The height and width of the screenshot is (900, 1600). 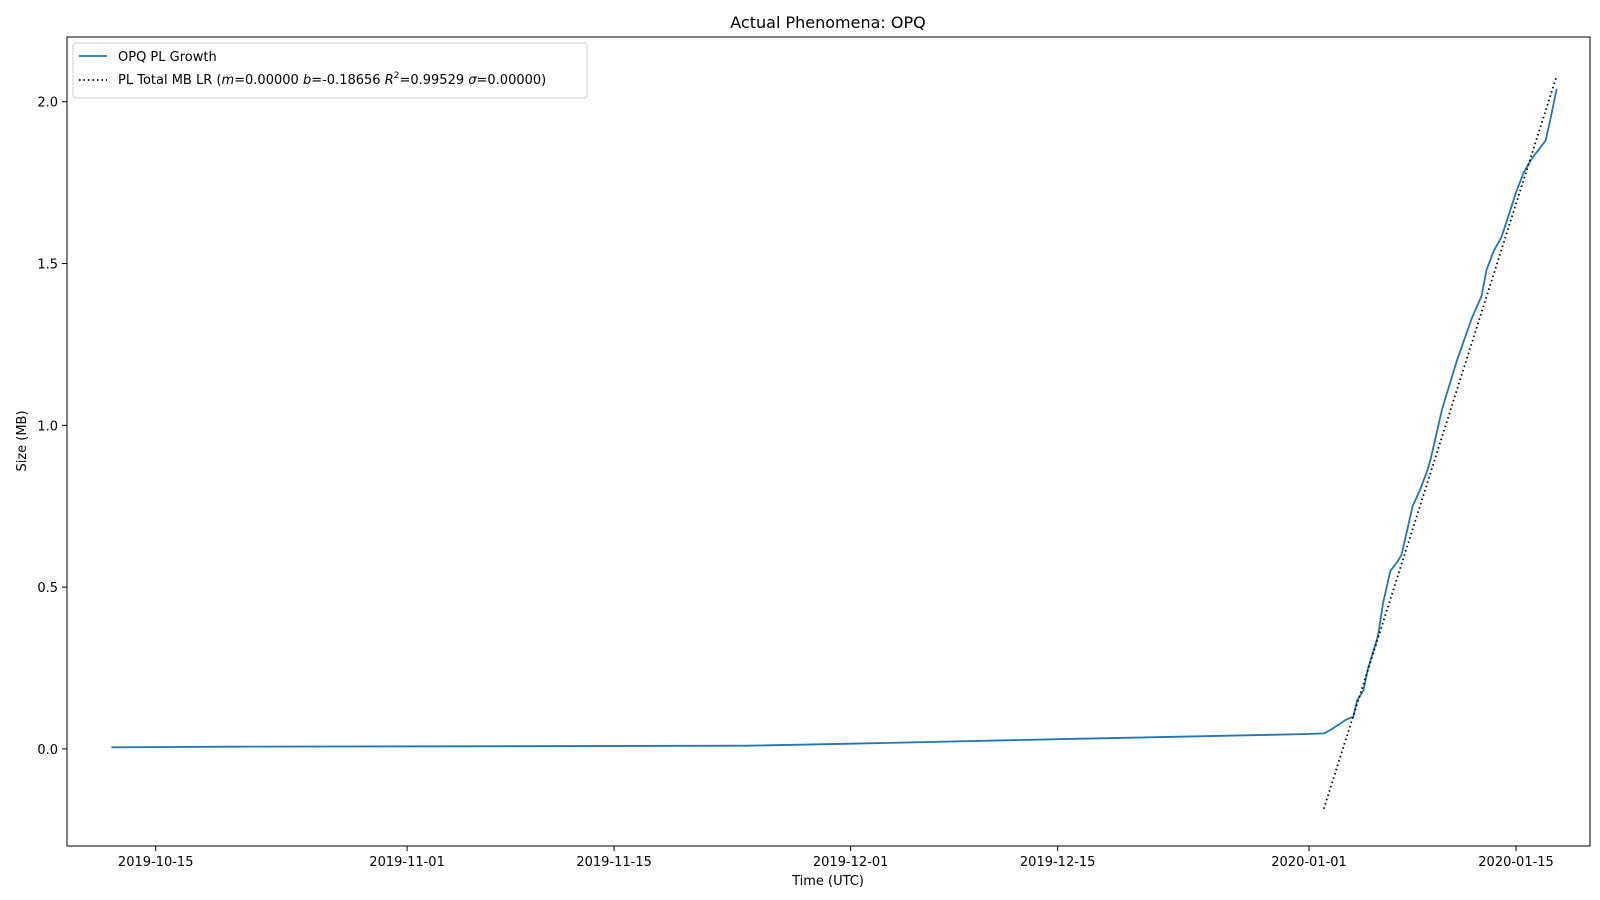 I want to click on chart-title: Actual Phenomena: OPQ, so click(x=827, y=22).